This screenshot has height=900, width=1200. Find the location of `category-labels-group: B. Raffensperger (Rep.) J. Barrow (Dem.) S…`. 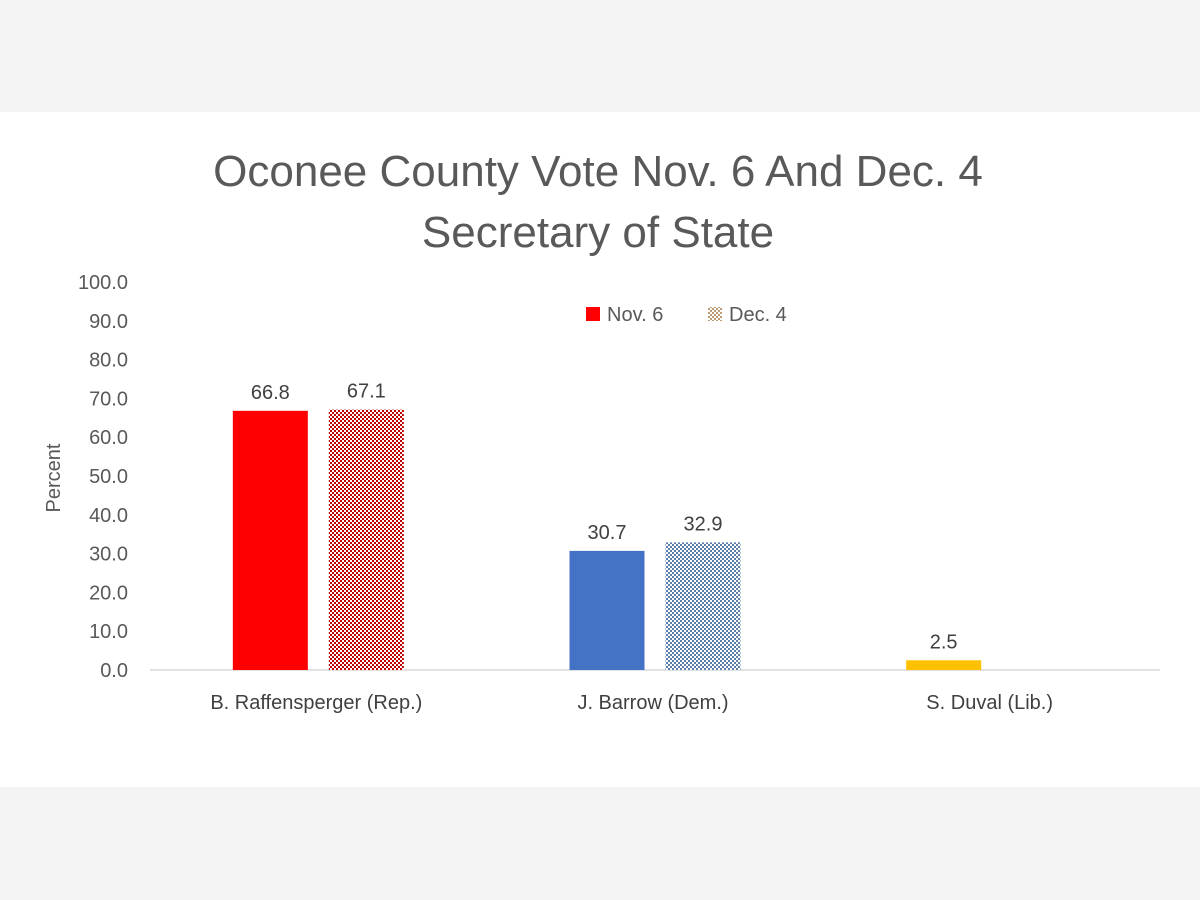

category-labels-group: B. Raffensperger (Rep.) J. Barrow (Dem.) S… is located at coordinates (631, 703).